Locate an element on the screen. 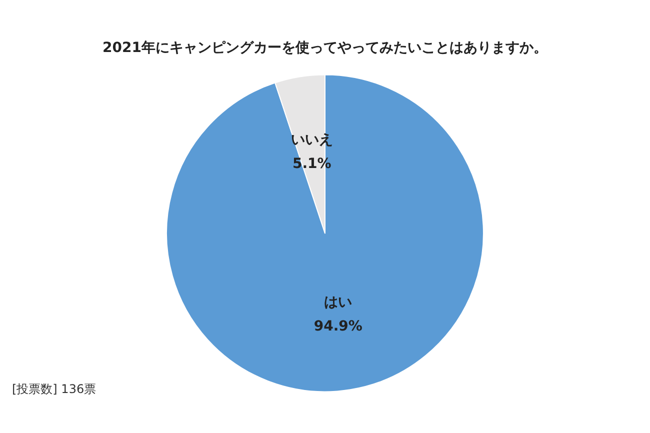  data-label: 94.9% is located at coordinates (338, 326).